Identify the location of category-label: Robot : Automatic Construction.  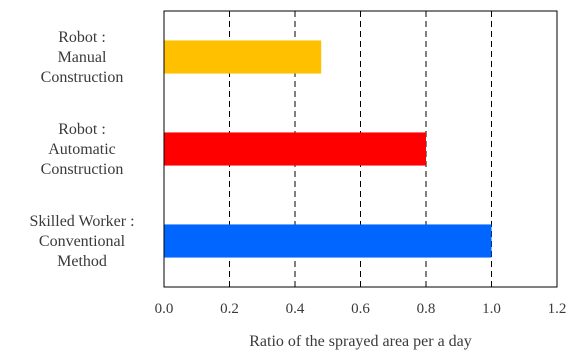
(82, 149).